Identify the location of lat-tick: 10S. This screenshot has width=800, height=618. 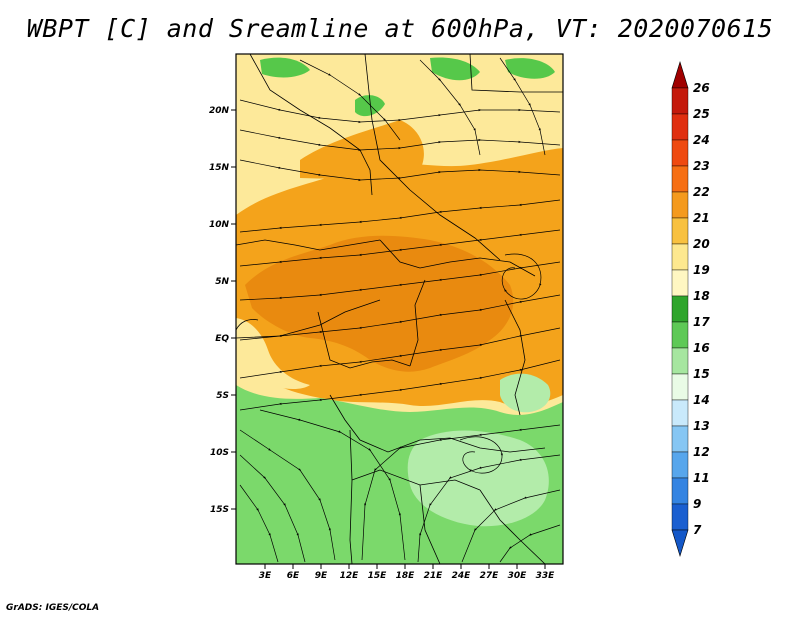
(223, 453).